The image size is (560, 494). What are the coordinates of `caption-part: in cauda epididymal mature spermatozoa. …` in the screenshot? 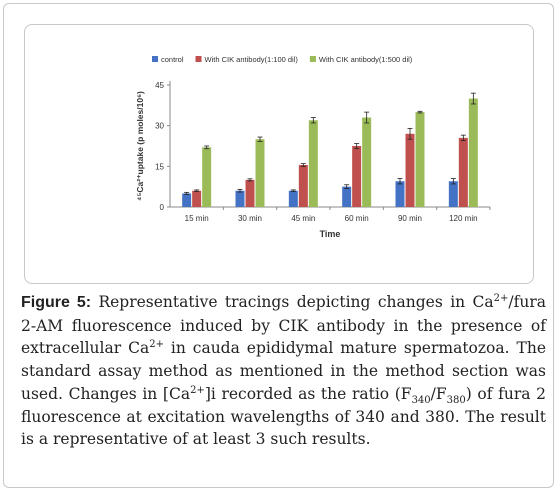 It's located at (283, 371).